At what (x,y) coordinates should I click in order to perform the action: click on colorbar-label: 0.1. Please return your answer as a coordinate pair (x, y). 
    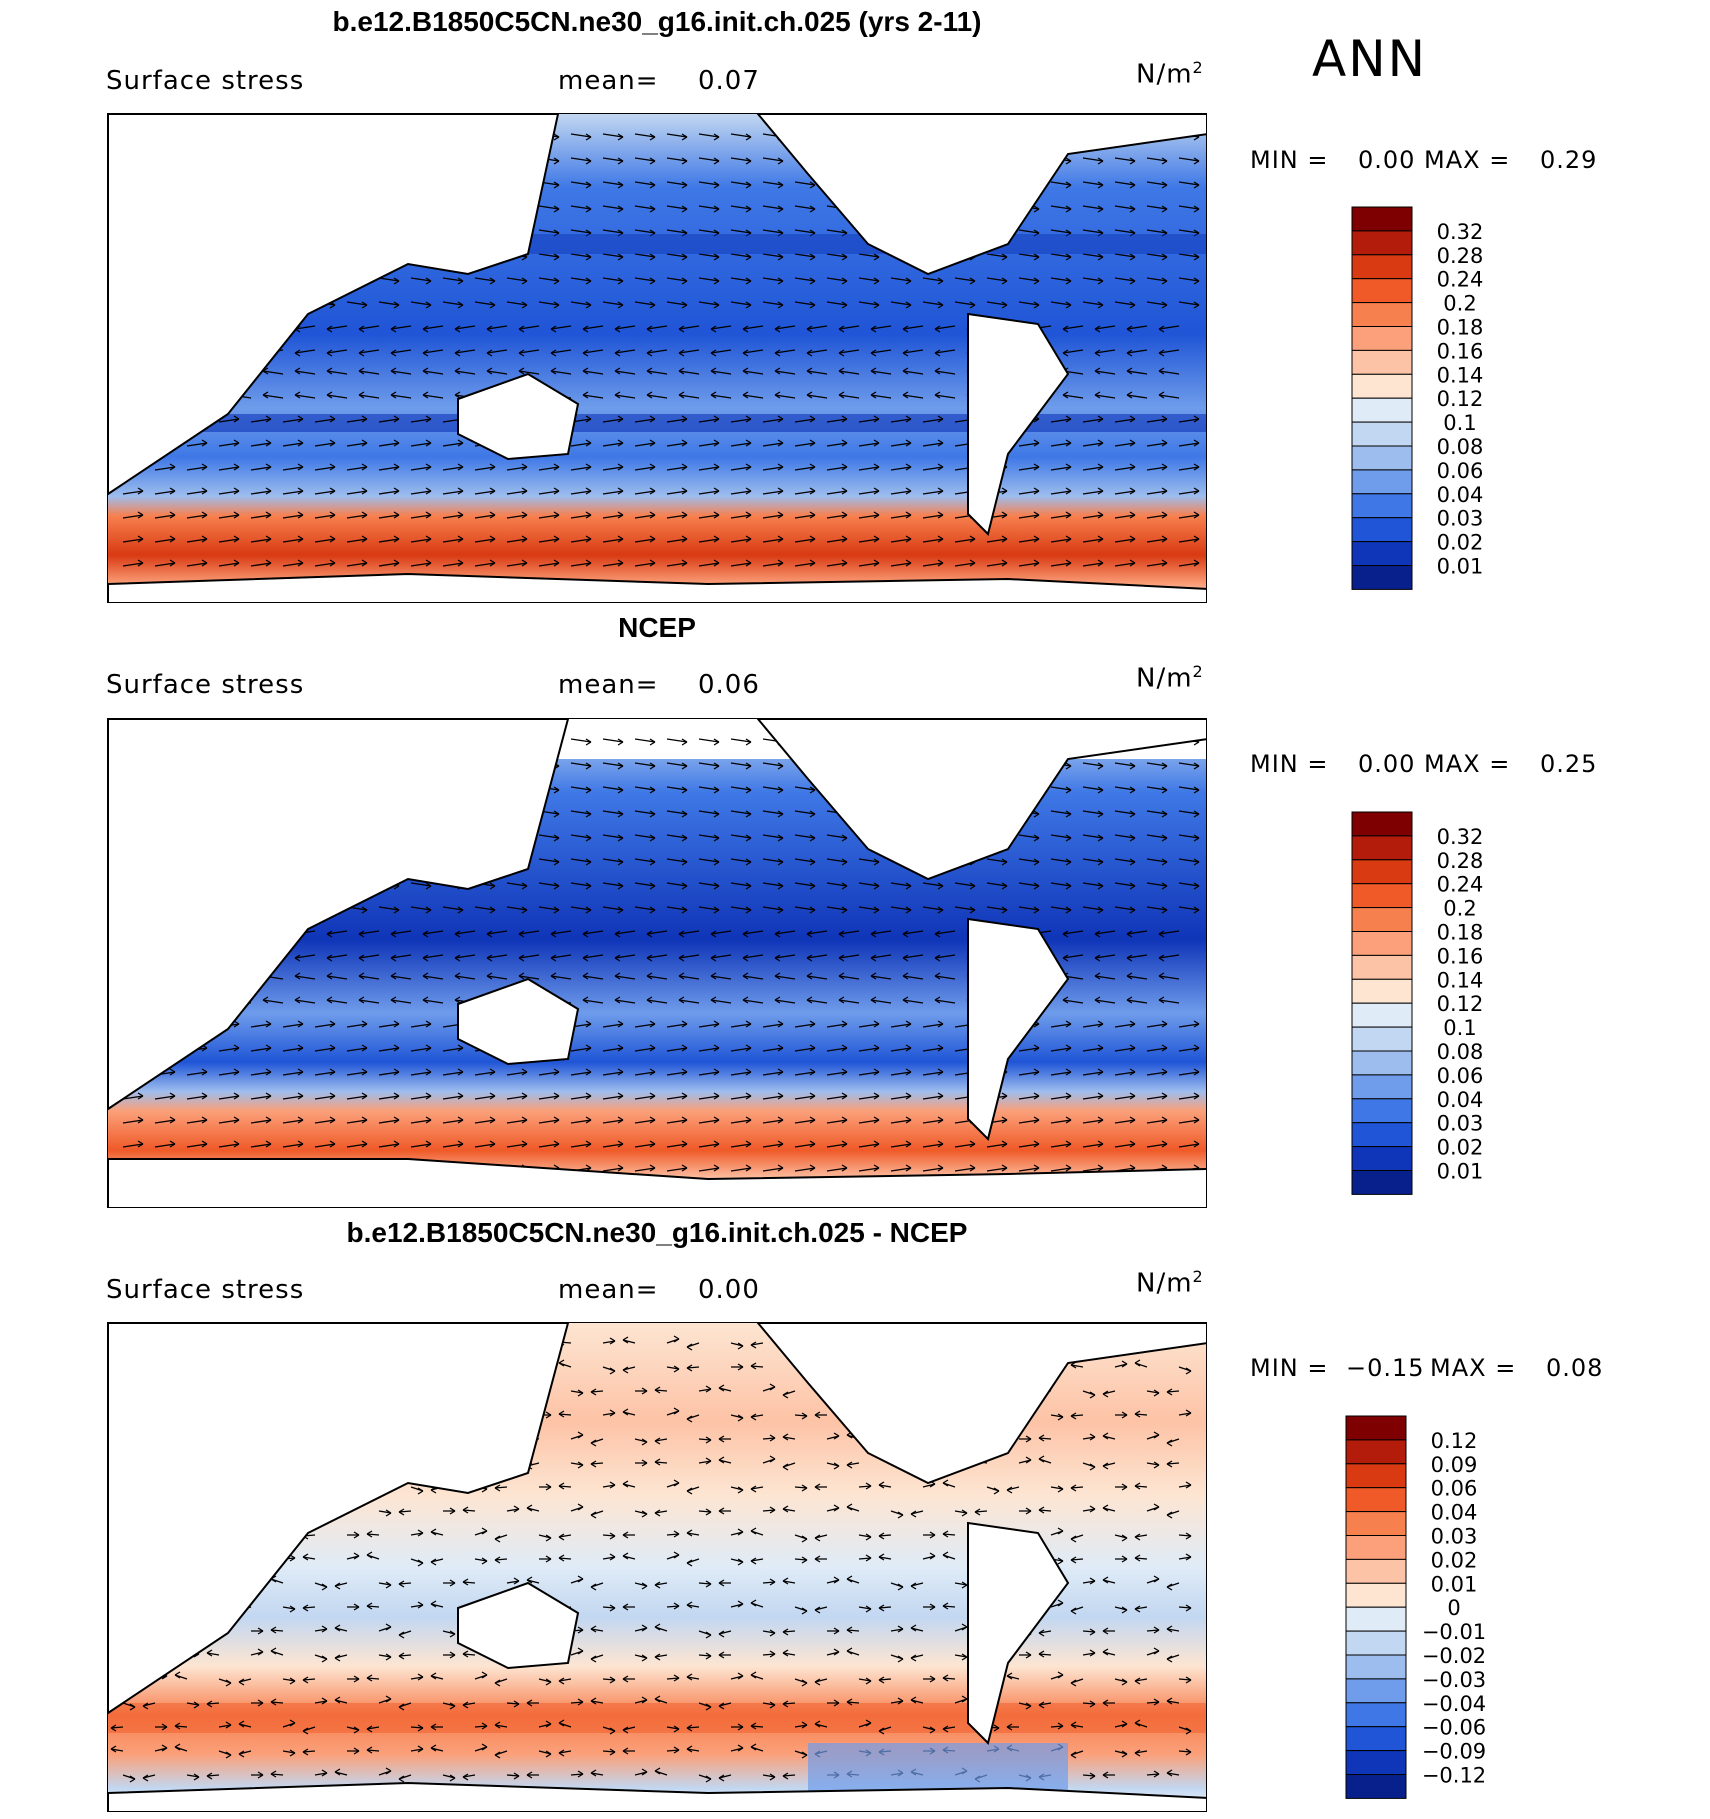
    Looking at the image, I should click on (1459, 423).